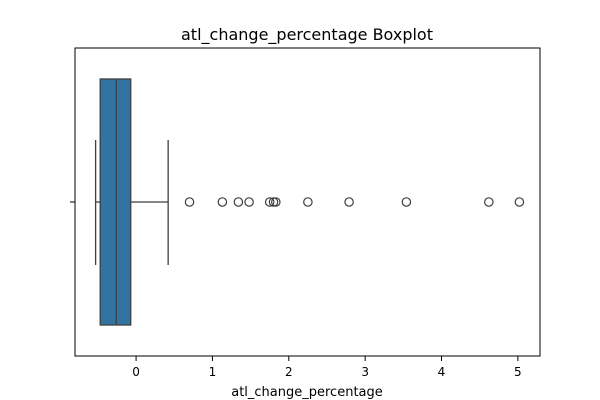  I want to click on x-tick-label: 0, so click(136, 372).